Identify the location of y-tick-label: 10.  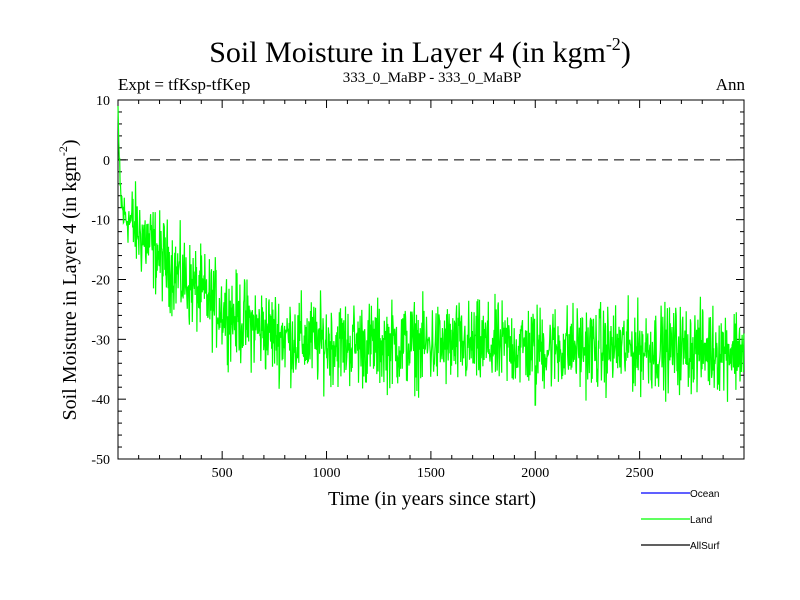
(103, 101).